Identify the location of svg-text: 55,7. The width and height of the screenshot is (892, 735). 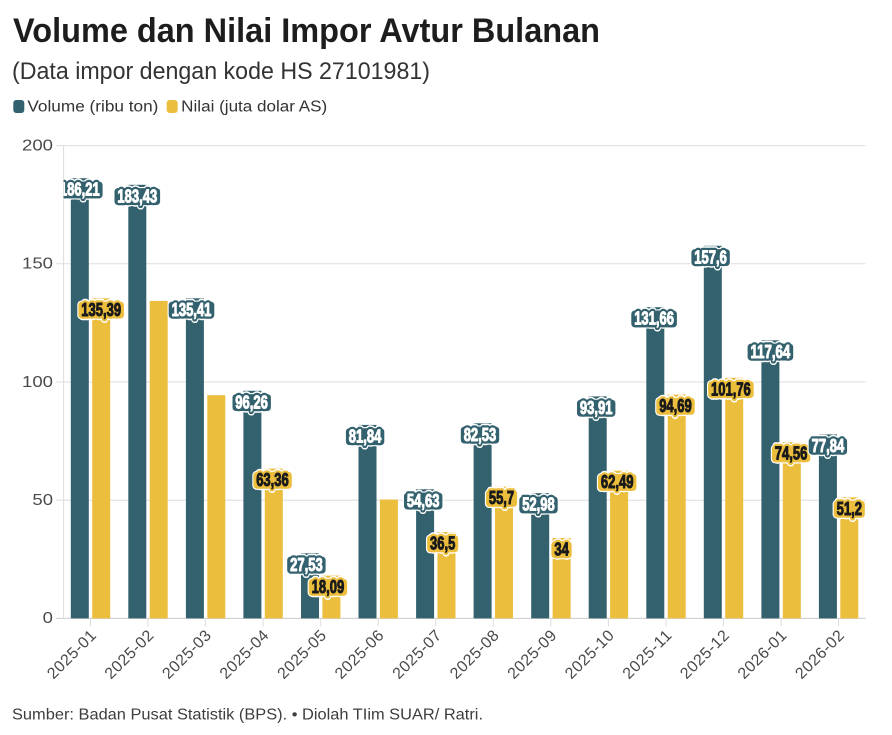
(501, 498).